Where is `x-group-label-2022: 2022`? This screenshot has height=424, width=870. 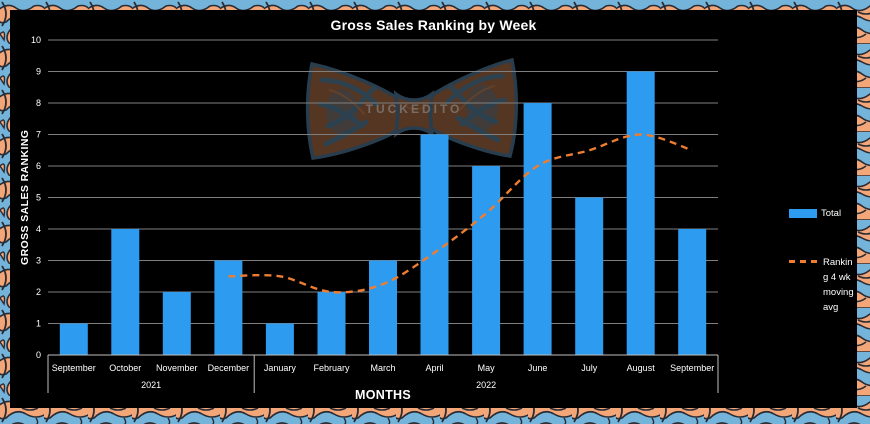 x-group-label-2022: 2022 is located at coordinates (486, 385).